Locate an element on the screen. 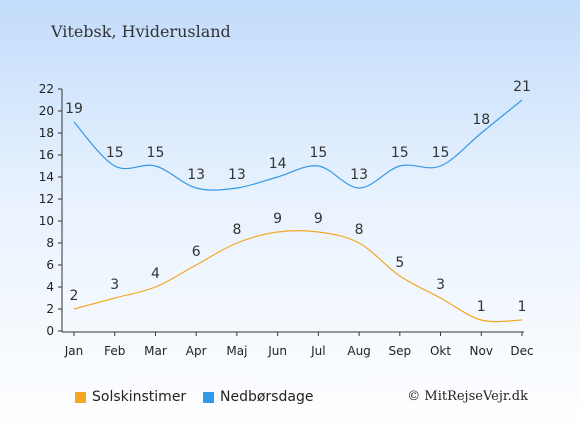 The height and width of the screenshot is (435, 580). chart-title: Vitebsk, Hviderusland is located at coordinates (141, 31).